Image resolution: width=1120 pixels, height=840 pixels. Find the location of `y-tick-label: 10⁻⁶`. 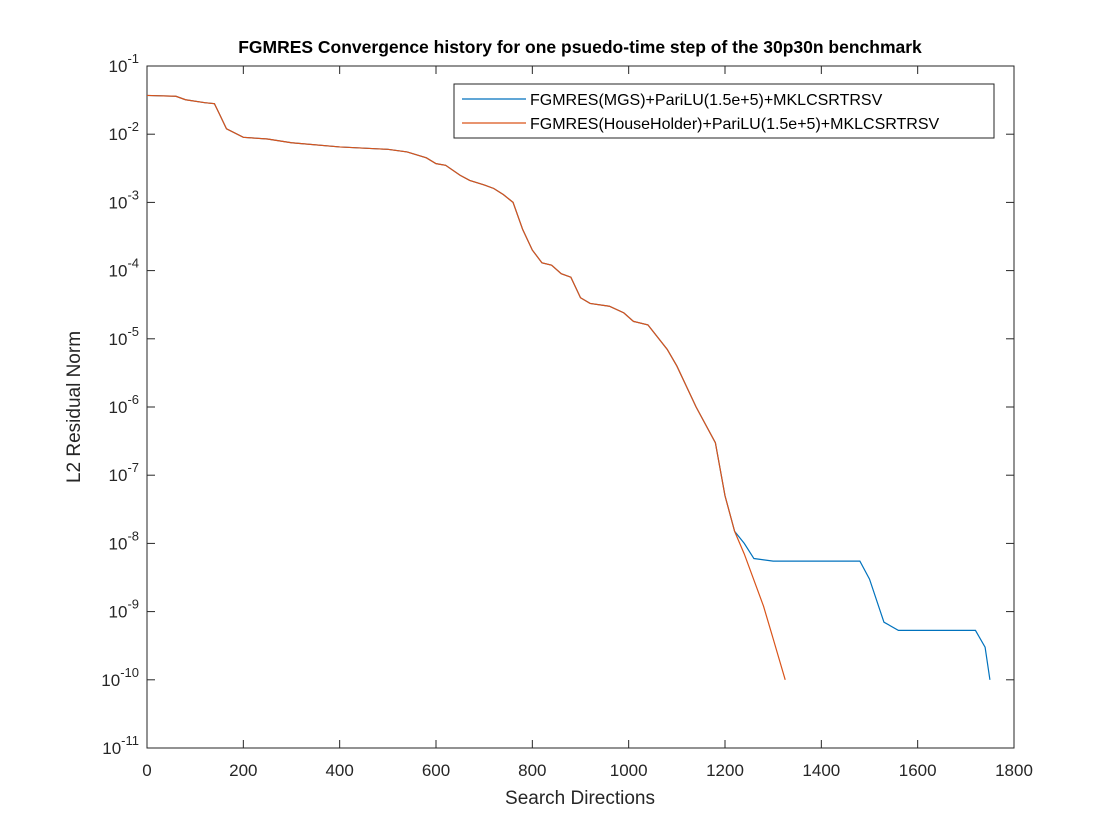

y-tick-label: 10⁻⁶ is located at coordinates (124, 404).